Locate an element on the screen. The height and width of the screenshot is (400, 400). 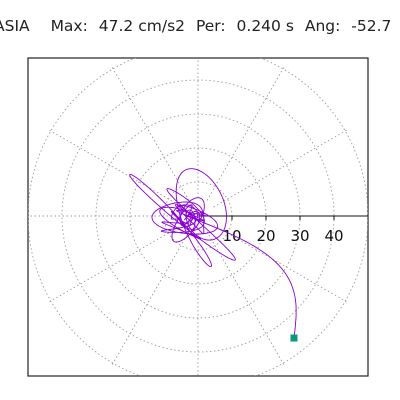
period-label: Per: is located at coordinates (210, 26).